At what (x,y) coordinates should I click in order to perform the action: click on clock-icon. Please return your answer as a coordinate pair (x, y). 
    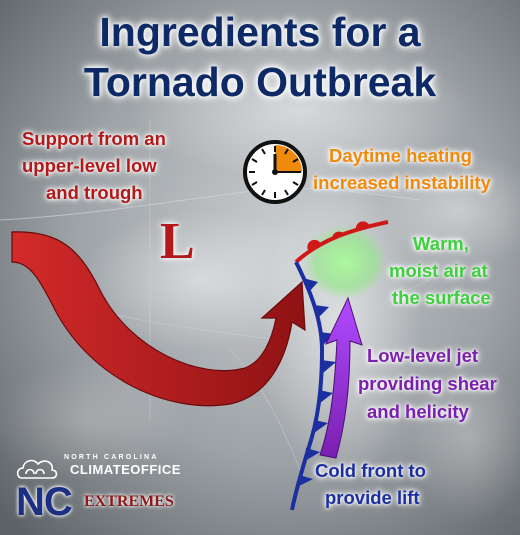
    Looking at the image, I should click on (275, 172).